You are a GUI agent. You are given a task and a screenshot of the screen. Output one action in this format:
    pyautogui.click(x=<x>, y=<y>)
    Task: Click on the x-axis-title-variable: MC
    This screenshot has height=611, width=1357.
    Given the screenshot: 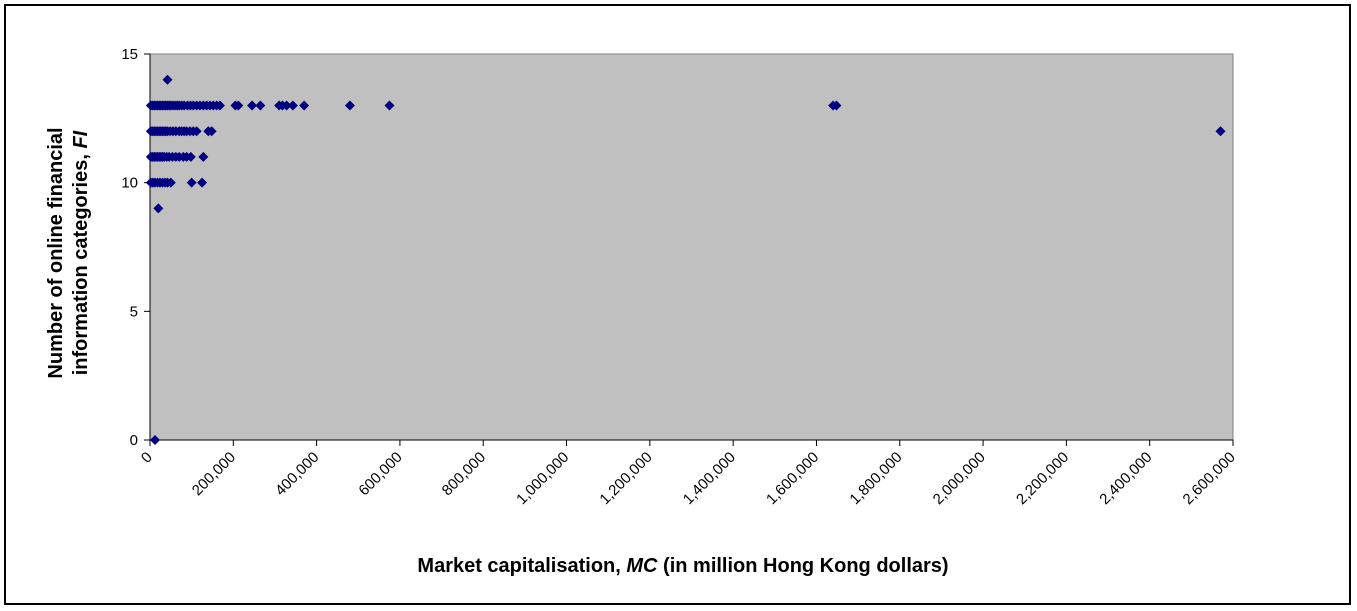 What is the action you would take?
    pyautogui.click(x=642, y=566)
    